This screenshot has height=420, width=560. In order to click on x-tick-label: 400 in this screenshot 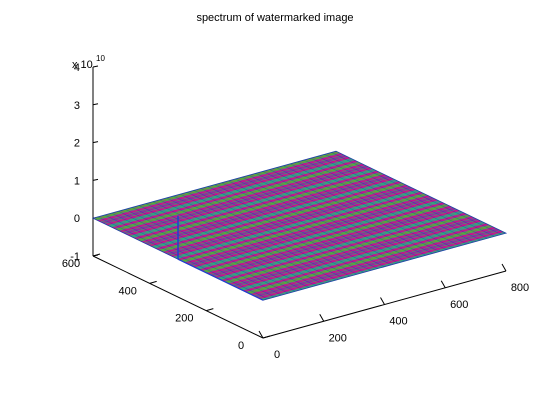, I will do `click(398, 322)`.